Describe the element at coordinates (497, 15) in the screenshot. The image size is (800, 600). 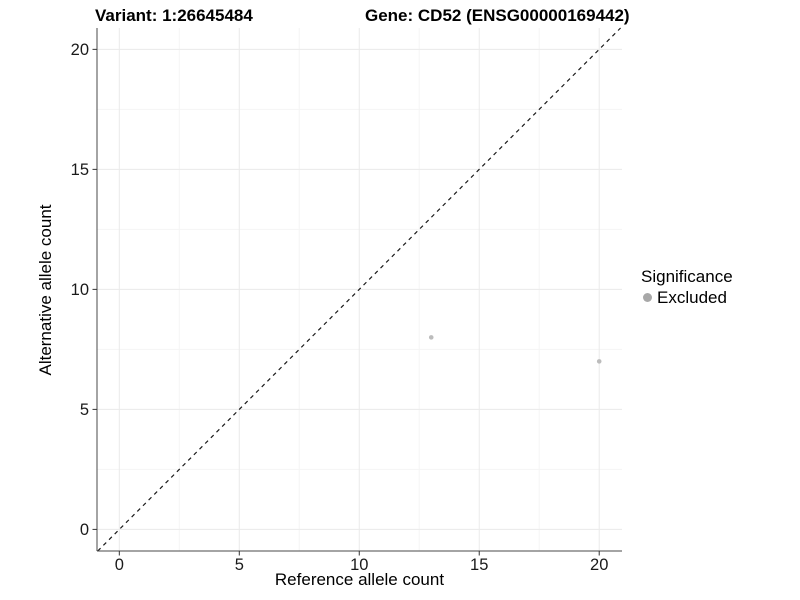
I see `plot-title-gene: Gene: CD52 (ENSG00000169442)` at that location.